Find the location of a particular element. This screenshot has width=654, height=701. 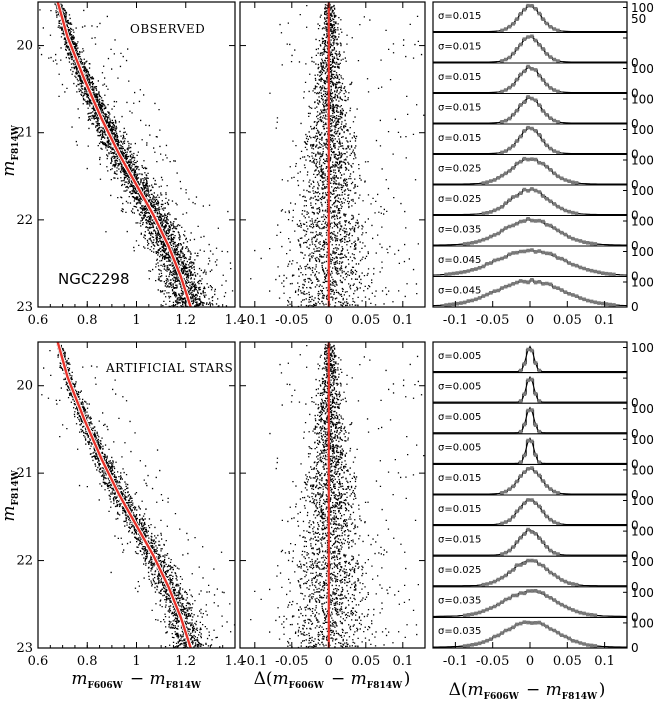

x-tick-label: 0.8 is located at coordinates (87, 661).